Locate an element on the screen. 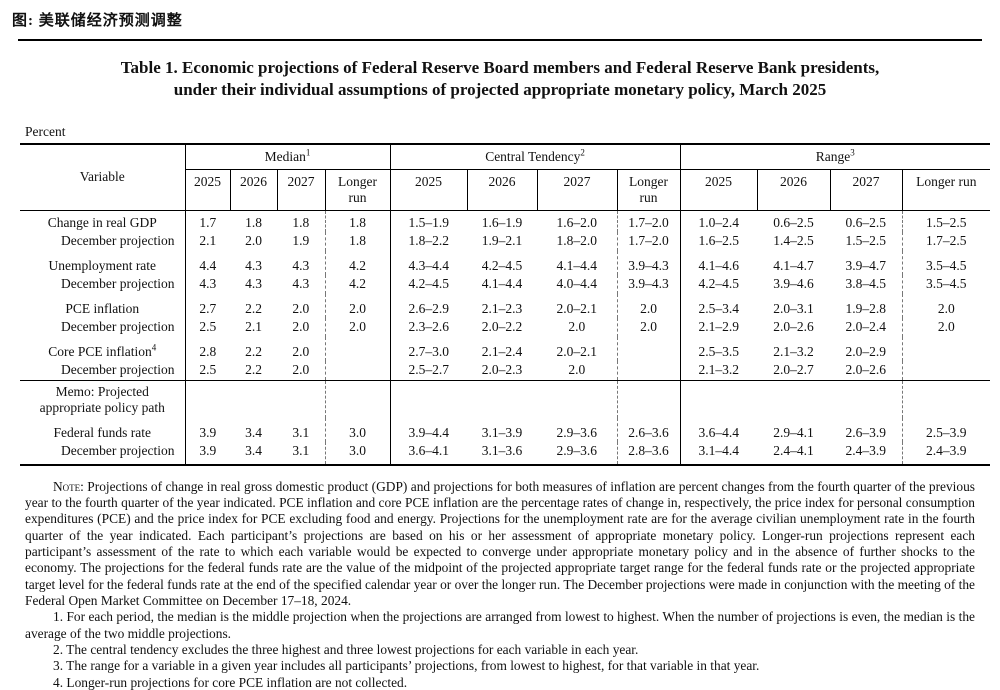  range-value: 2.1–2.9 is located at coordinates (718, 327).